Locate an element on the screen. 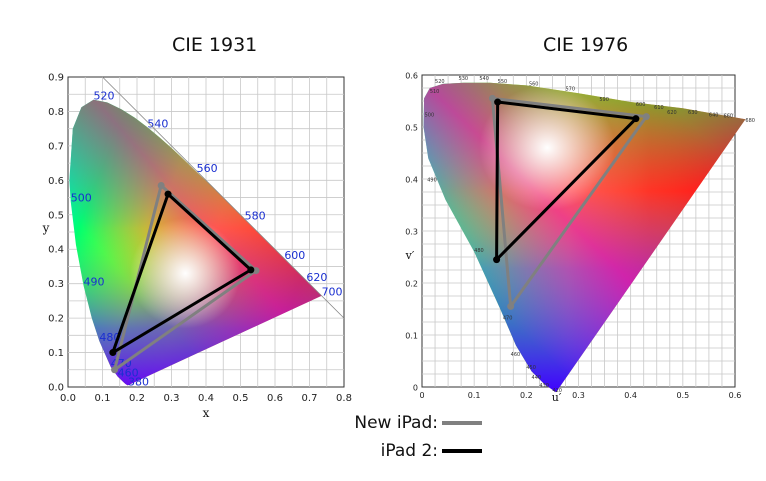  gamut-triangle-new-ipad is located at coordinates (569, 202).